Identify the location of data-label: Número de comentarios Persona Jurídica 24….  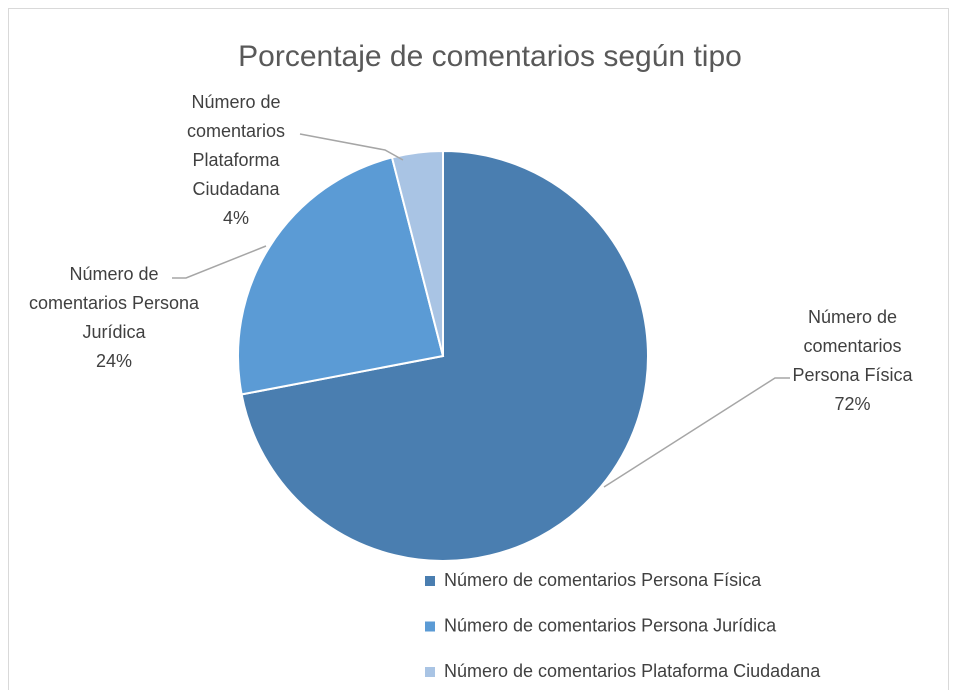
(114, 318).